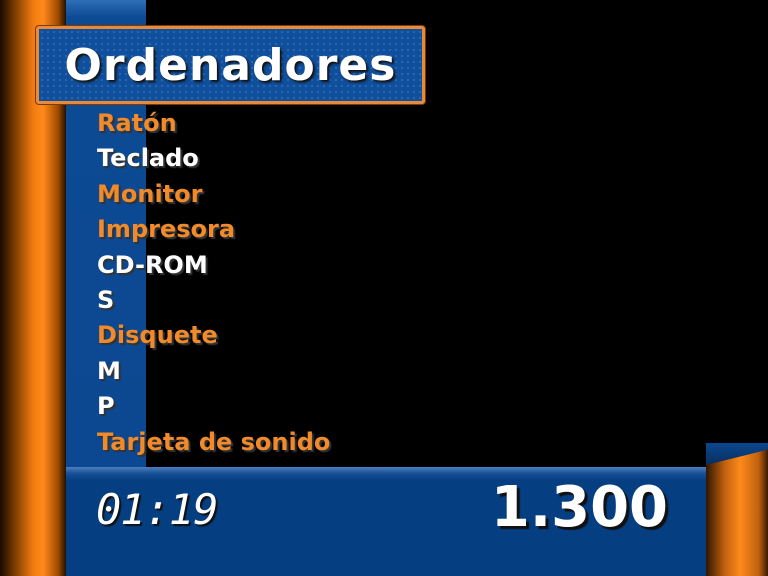 This screenshot has height=576, width=768. I want to click on category-title-box: Ordenadores, so click(230, 65).